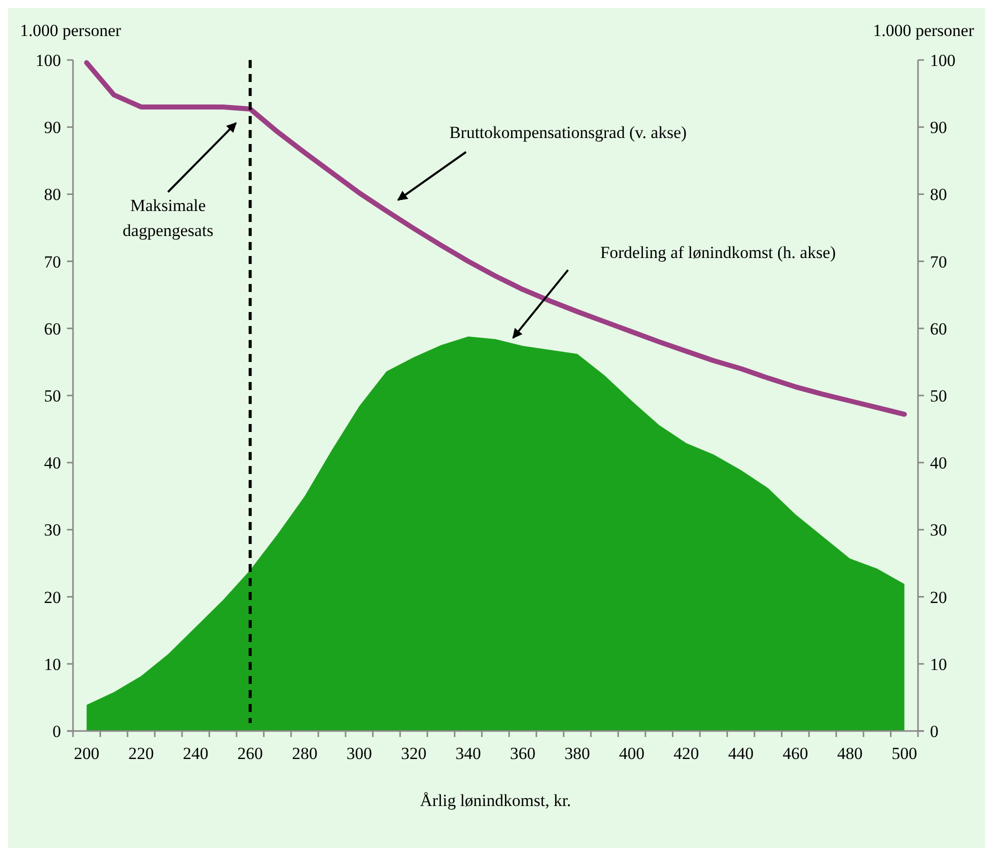 The width and height of the screenshot is (993, 856). Describe the element at coordinates (56, 731) in the screenshot. I see `y-tick-label: 0` at that location.